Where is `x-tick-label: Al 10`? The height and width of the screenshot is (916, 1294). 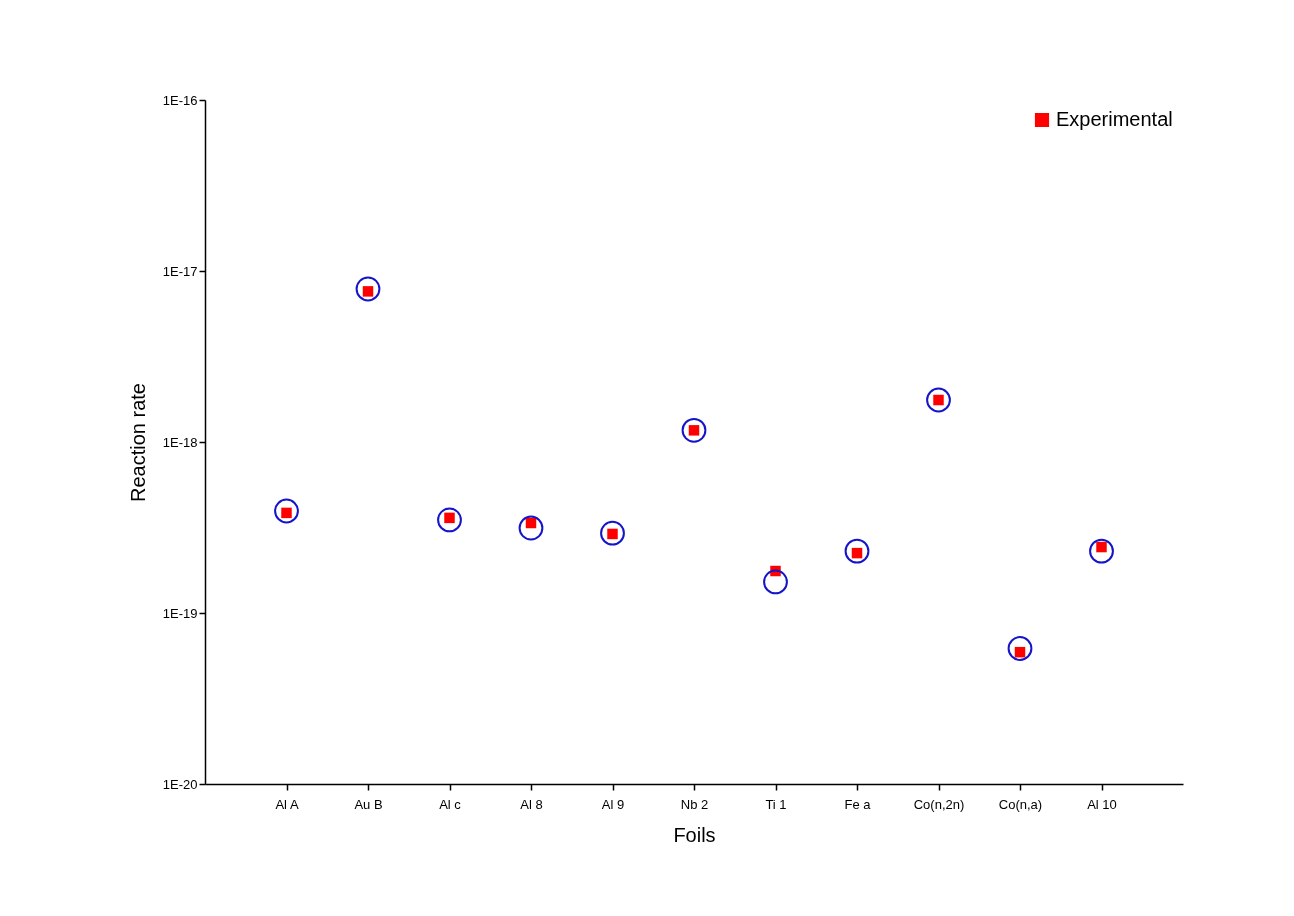 x-tick-label: Al 10 is located at coordinates (1102, 804).